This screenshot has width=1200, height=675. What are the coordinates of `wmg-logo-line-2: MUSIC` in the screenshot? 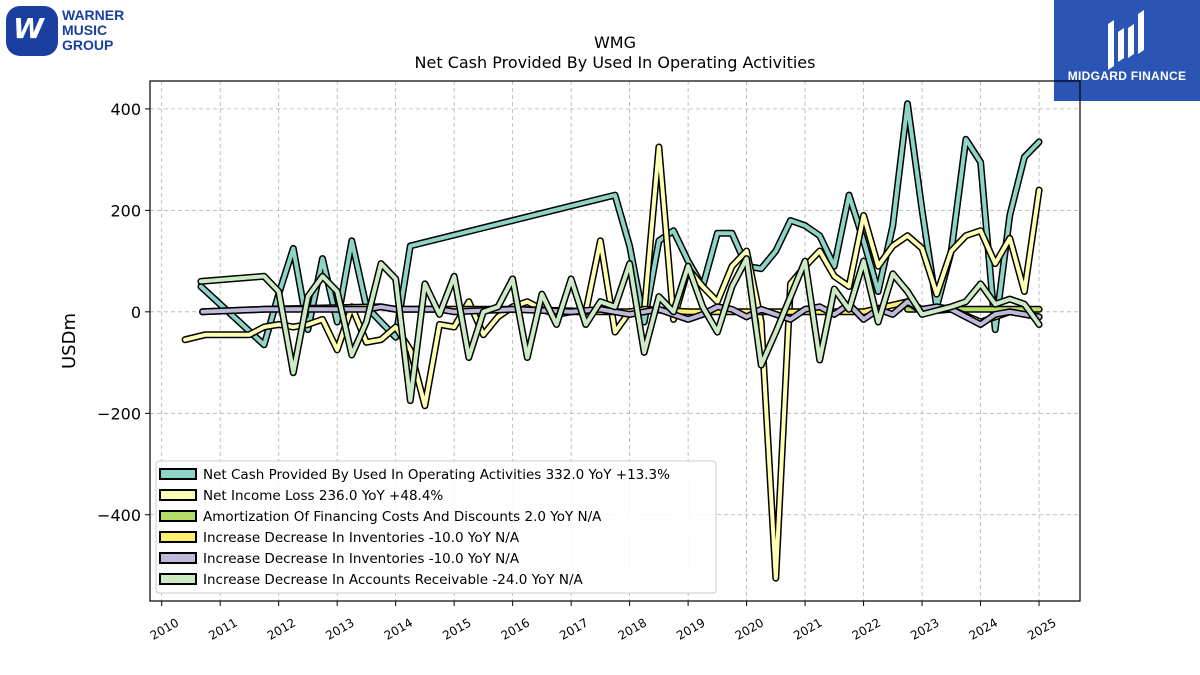 It's located at (85, 30).